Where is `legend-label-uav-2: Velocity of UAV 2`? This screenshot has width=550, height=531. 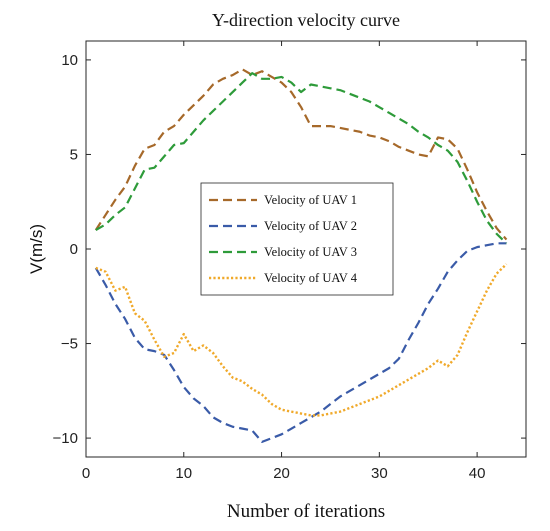 legend-label-uav-2: Velocity of UAV 2 is located at coordinates (310, 226).